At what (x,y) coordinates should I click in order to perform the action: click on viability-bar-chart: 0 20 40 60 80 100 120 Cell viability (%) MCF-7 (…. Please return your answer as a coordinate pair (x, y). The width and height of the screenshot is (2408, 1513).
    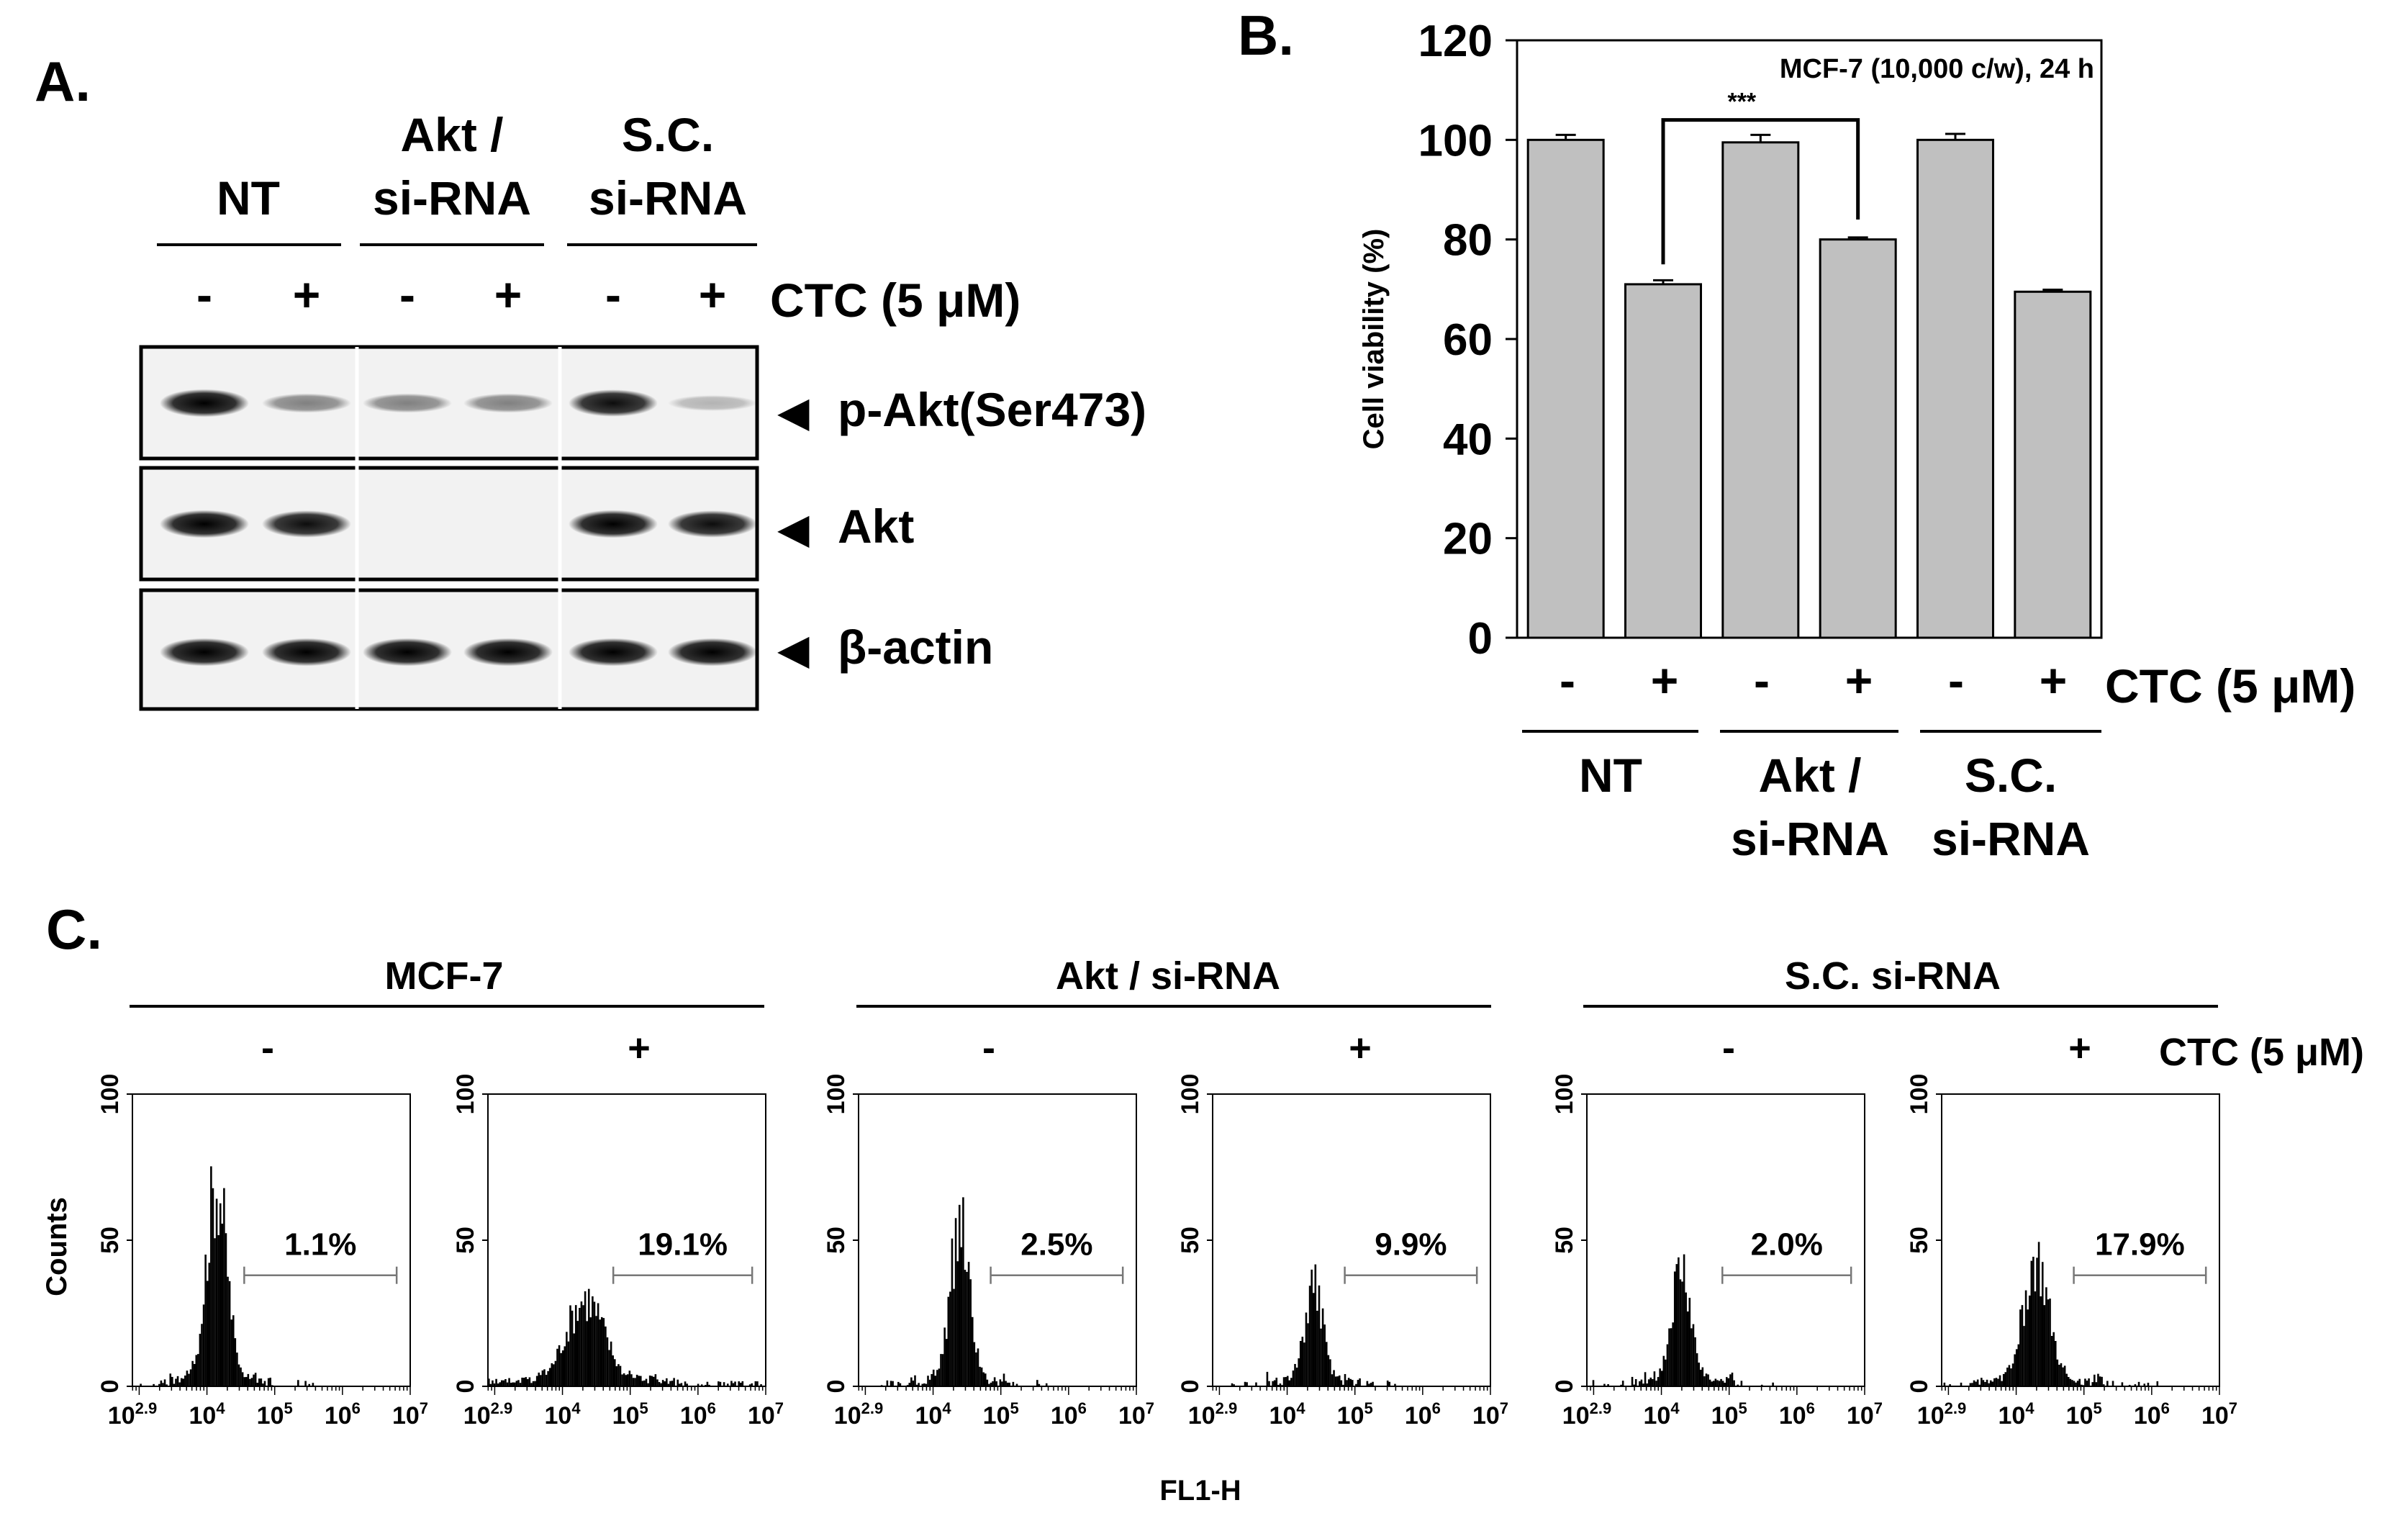
    Looking at the image, I should click on (1730, 340).